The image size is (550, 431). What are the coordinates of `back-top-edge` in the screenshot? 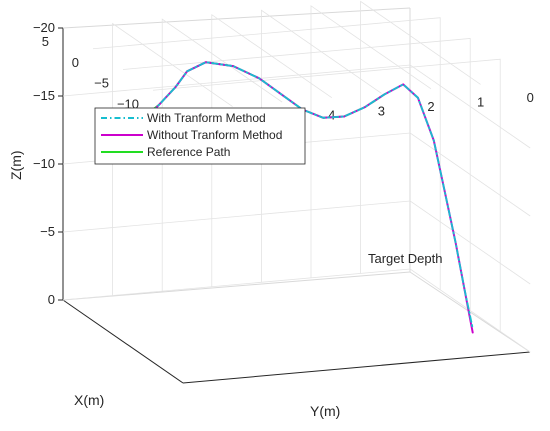 It's located at (236, 18).